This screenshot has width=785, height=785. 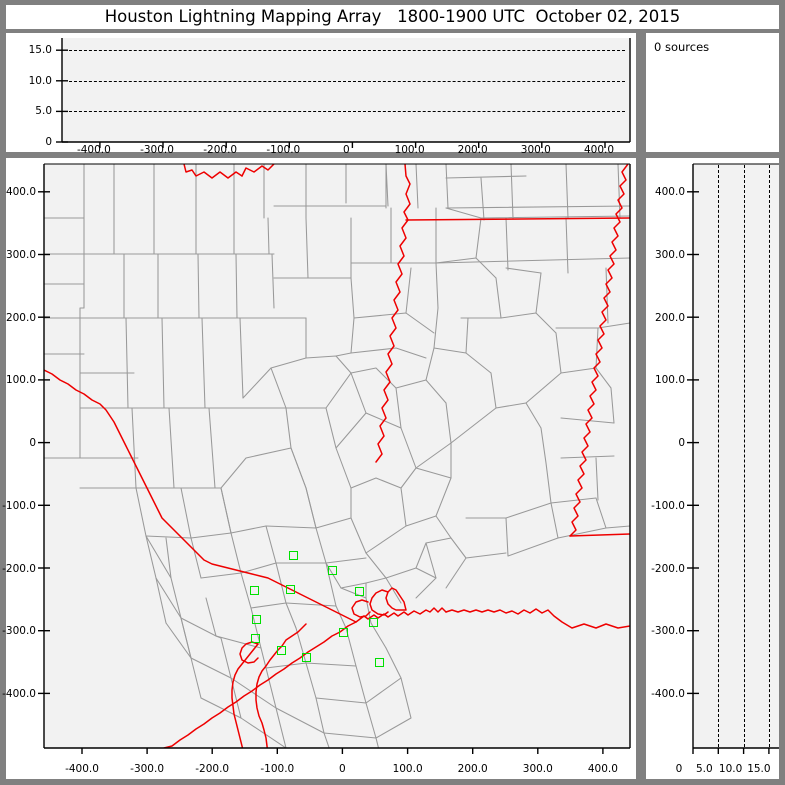 What do you see at coordinates (32, 443) in the screenshot?
I see `map-ytick-0: 0` at bounding box center [32, 443].